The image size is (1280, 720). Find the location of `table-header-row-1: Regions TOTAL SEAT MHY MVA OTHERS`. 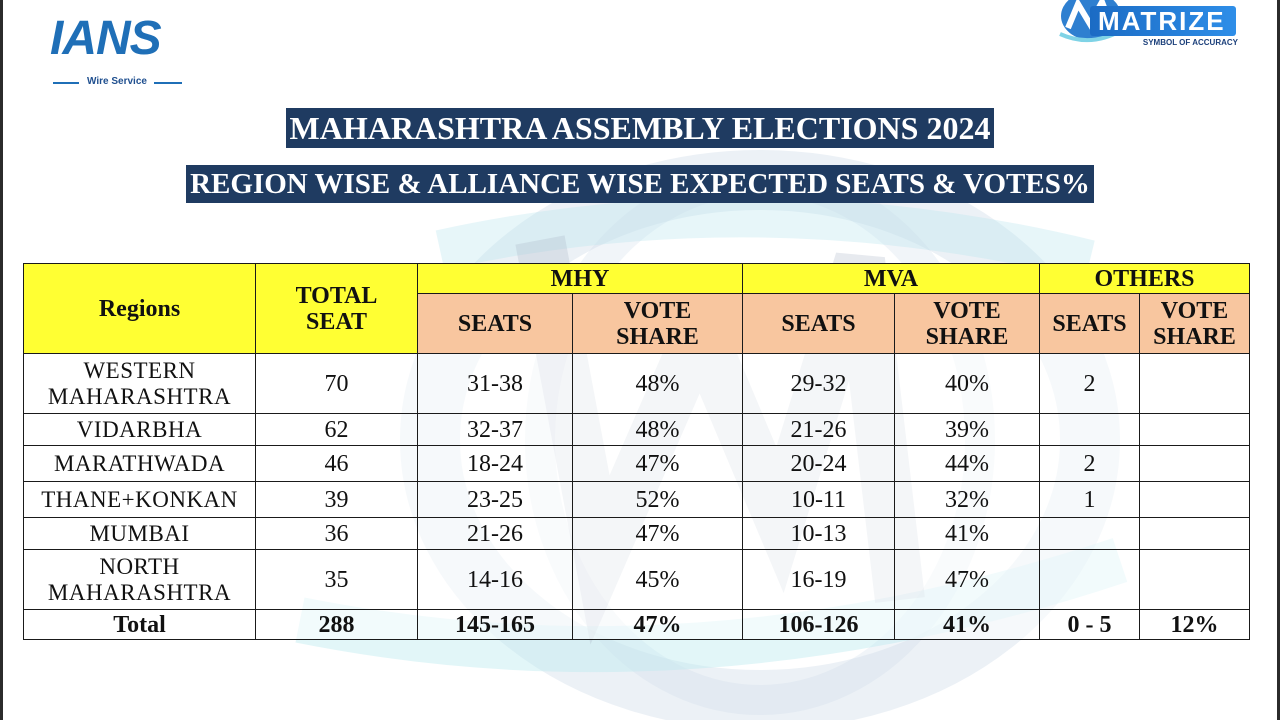

table-header-row-1: Regions TOTAL SEAT MHY MVA OTHERS is located at coordinates (637, 308).